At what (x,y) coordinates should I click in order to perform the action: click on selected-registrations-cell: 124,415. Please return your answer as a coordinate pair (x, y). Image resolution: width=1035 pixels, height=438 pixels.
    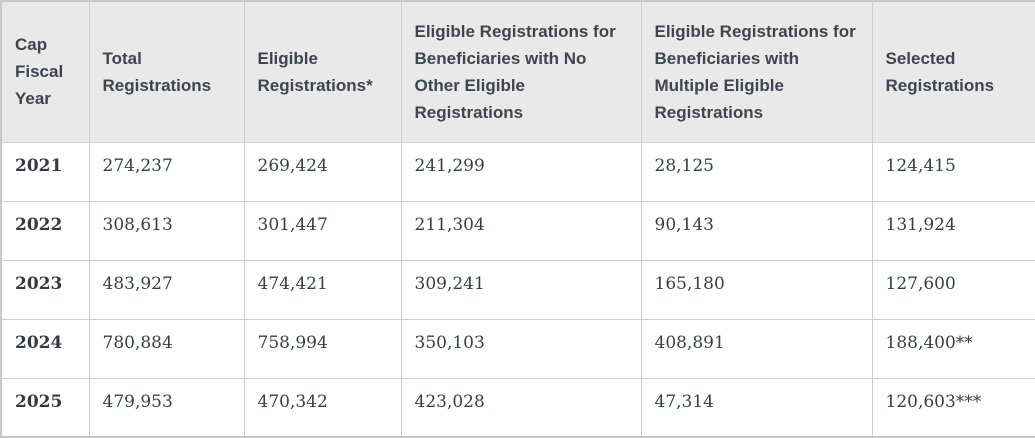
    Looking at the image, I should click on (953, 171).